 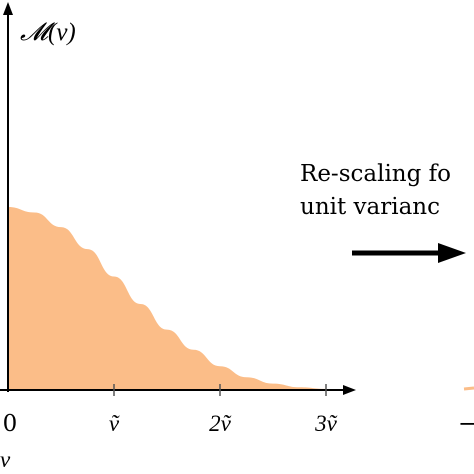 What do you see at coordinates (370, 207) in the screenshot?
I see `annotation-line-2: unit varianc` at bounding box center [370, 207].